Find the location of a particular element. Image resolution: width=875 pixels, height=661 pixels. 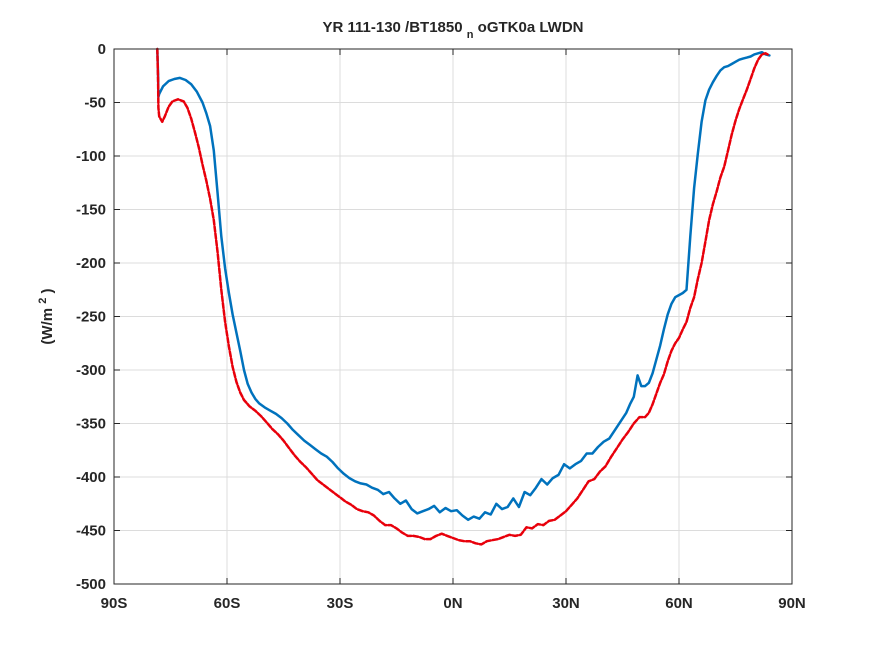

y-tick-label: -100 is located at coordinates (91, 156).